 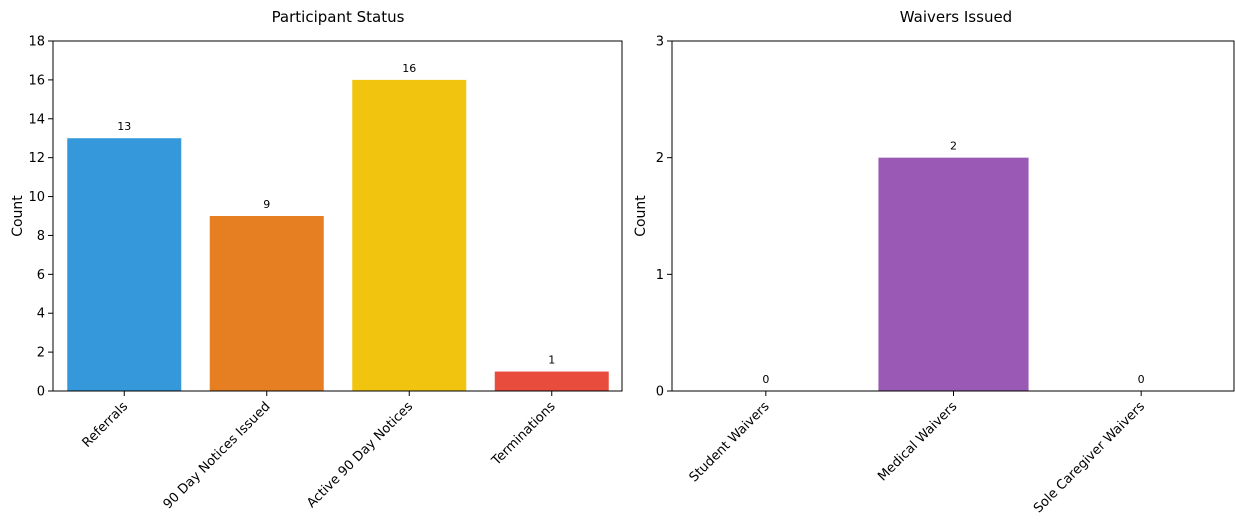 I want to click on participant-status-y-tick-label: 4, so click(x=41, y=314).